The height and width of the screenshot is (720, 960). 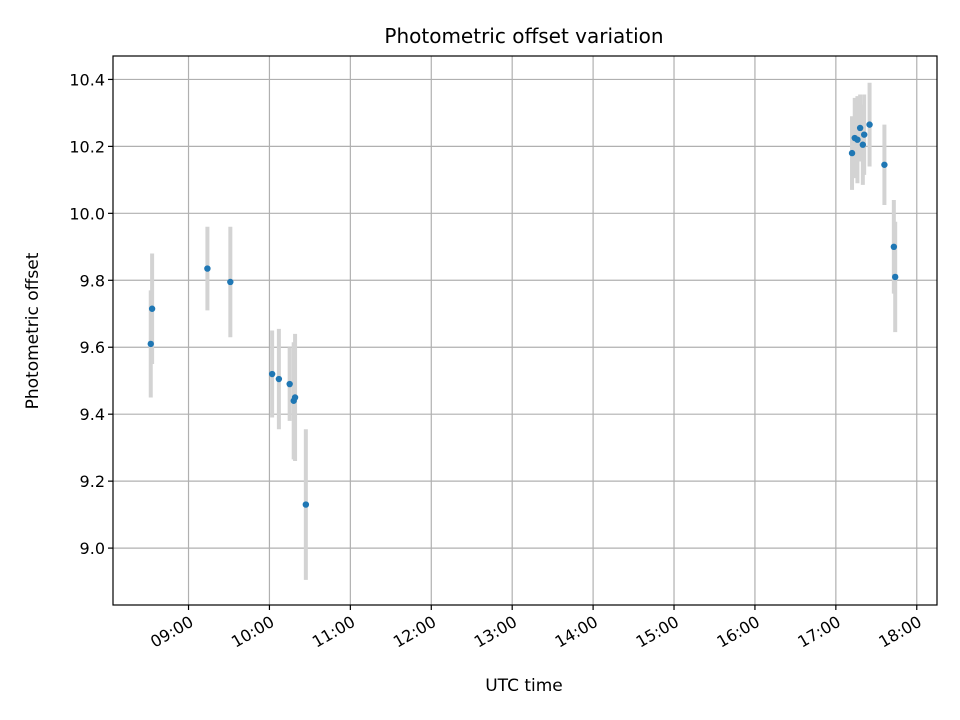 What do you see at coordinates (523, 36) in the screenshot?
I see `chart-title: Photometric offset variation` at bounding box center [523, 36].